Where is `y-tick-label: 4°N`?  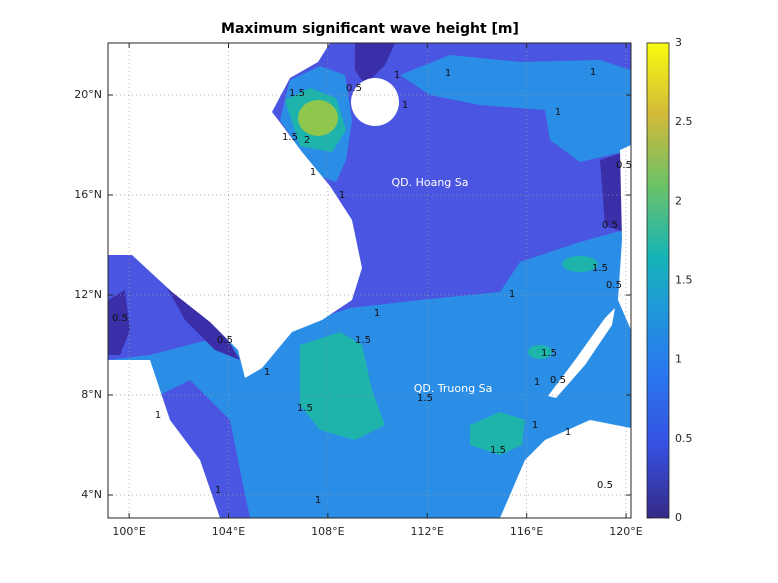
y-tick-label: 4°N is located at coordinates (91, 494).